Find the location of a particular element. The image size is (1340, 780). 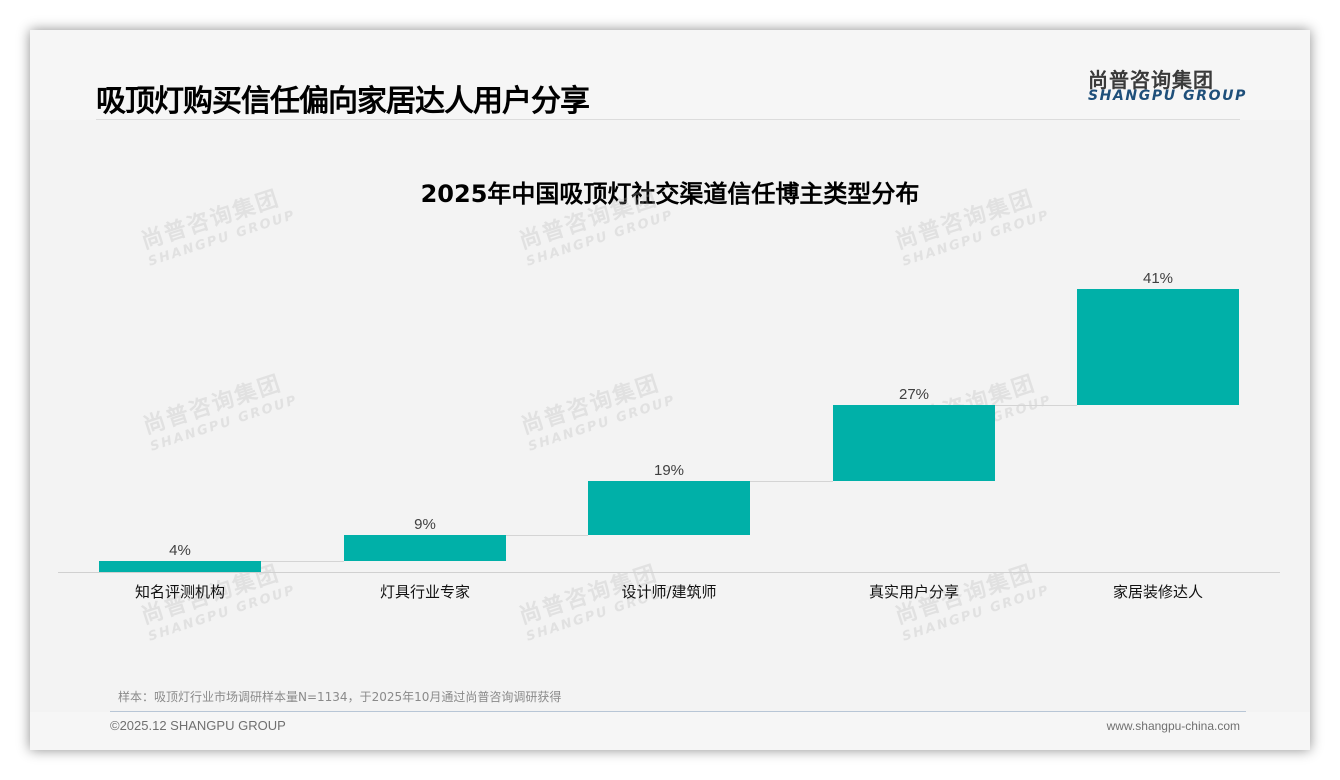

category-label: 知名评测机构 is located at coordinates (179, 592).